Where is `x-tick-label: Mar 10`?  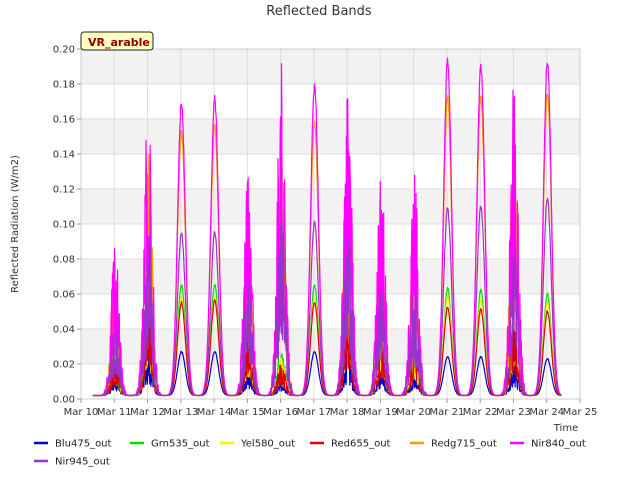
x-tick-label: Mar 10 is located at coordinates (81, 412).